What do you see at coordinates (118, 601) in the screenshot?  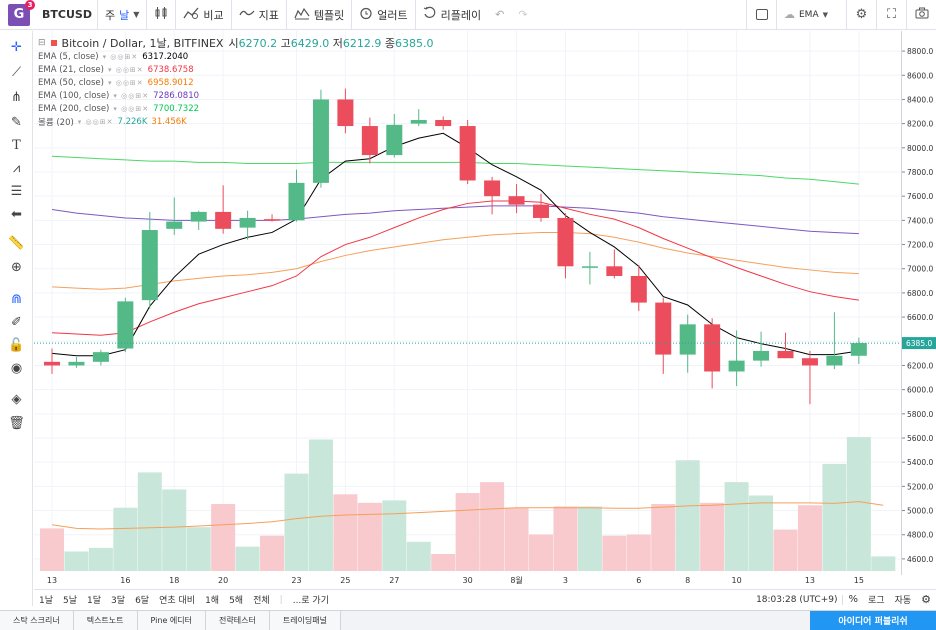 I see `range-button: 3달` at bounding box center [118, 601].